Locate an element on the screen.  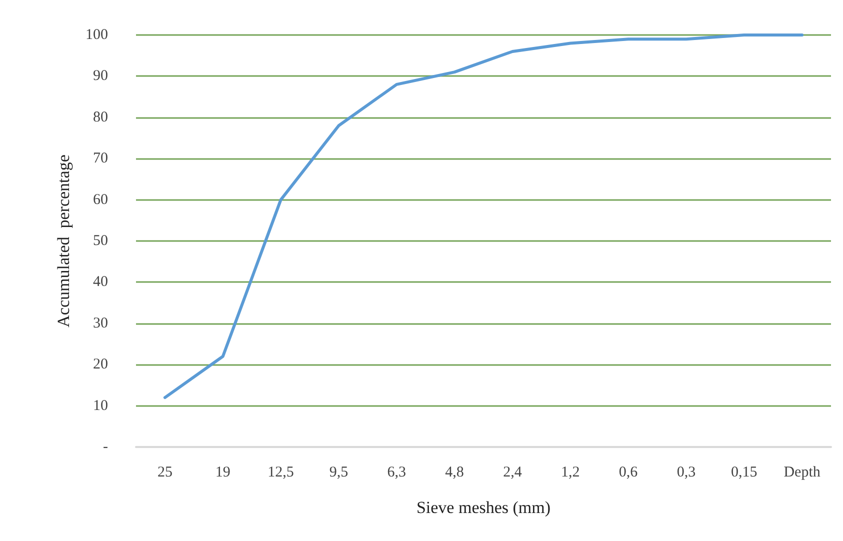
y-tick-label: 60 is located at coordinates (100, 200).